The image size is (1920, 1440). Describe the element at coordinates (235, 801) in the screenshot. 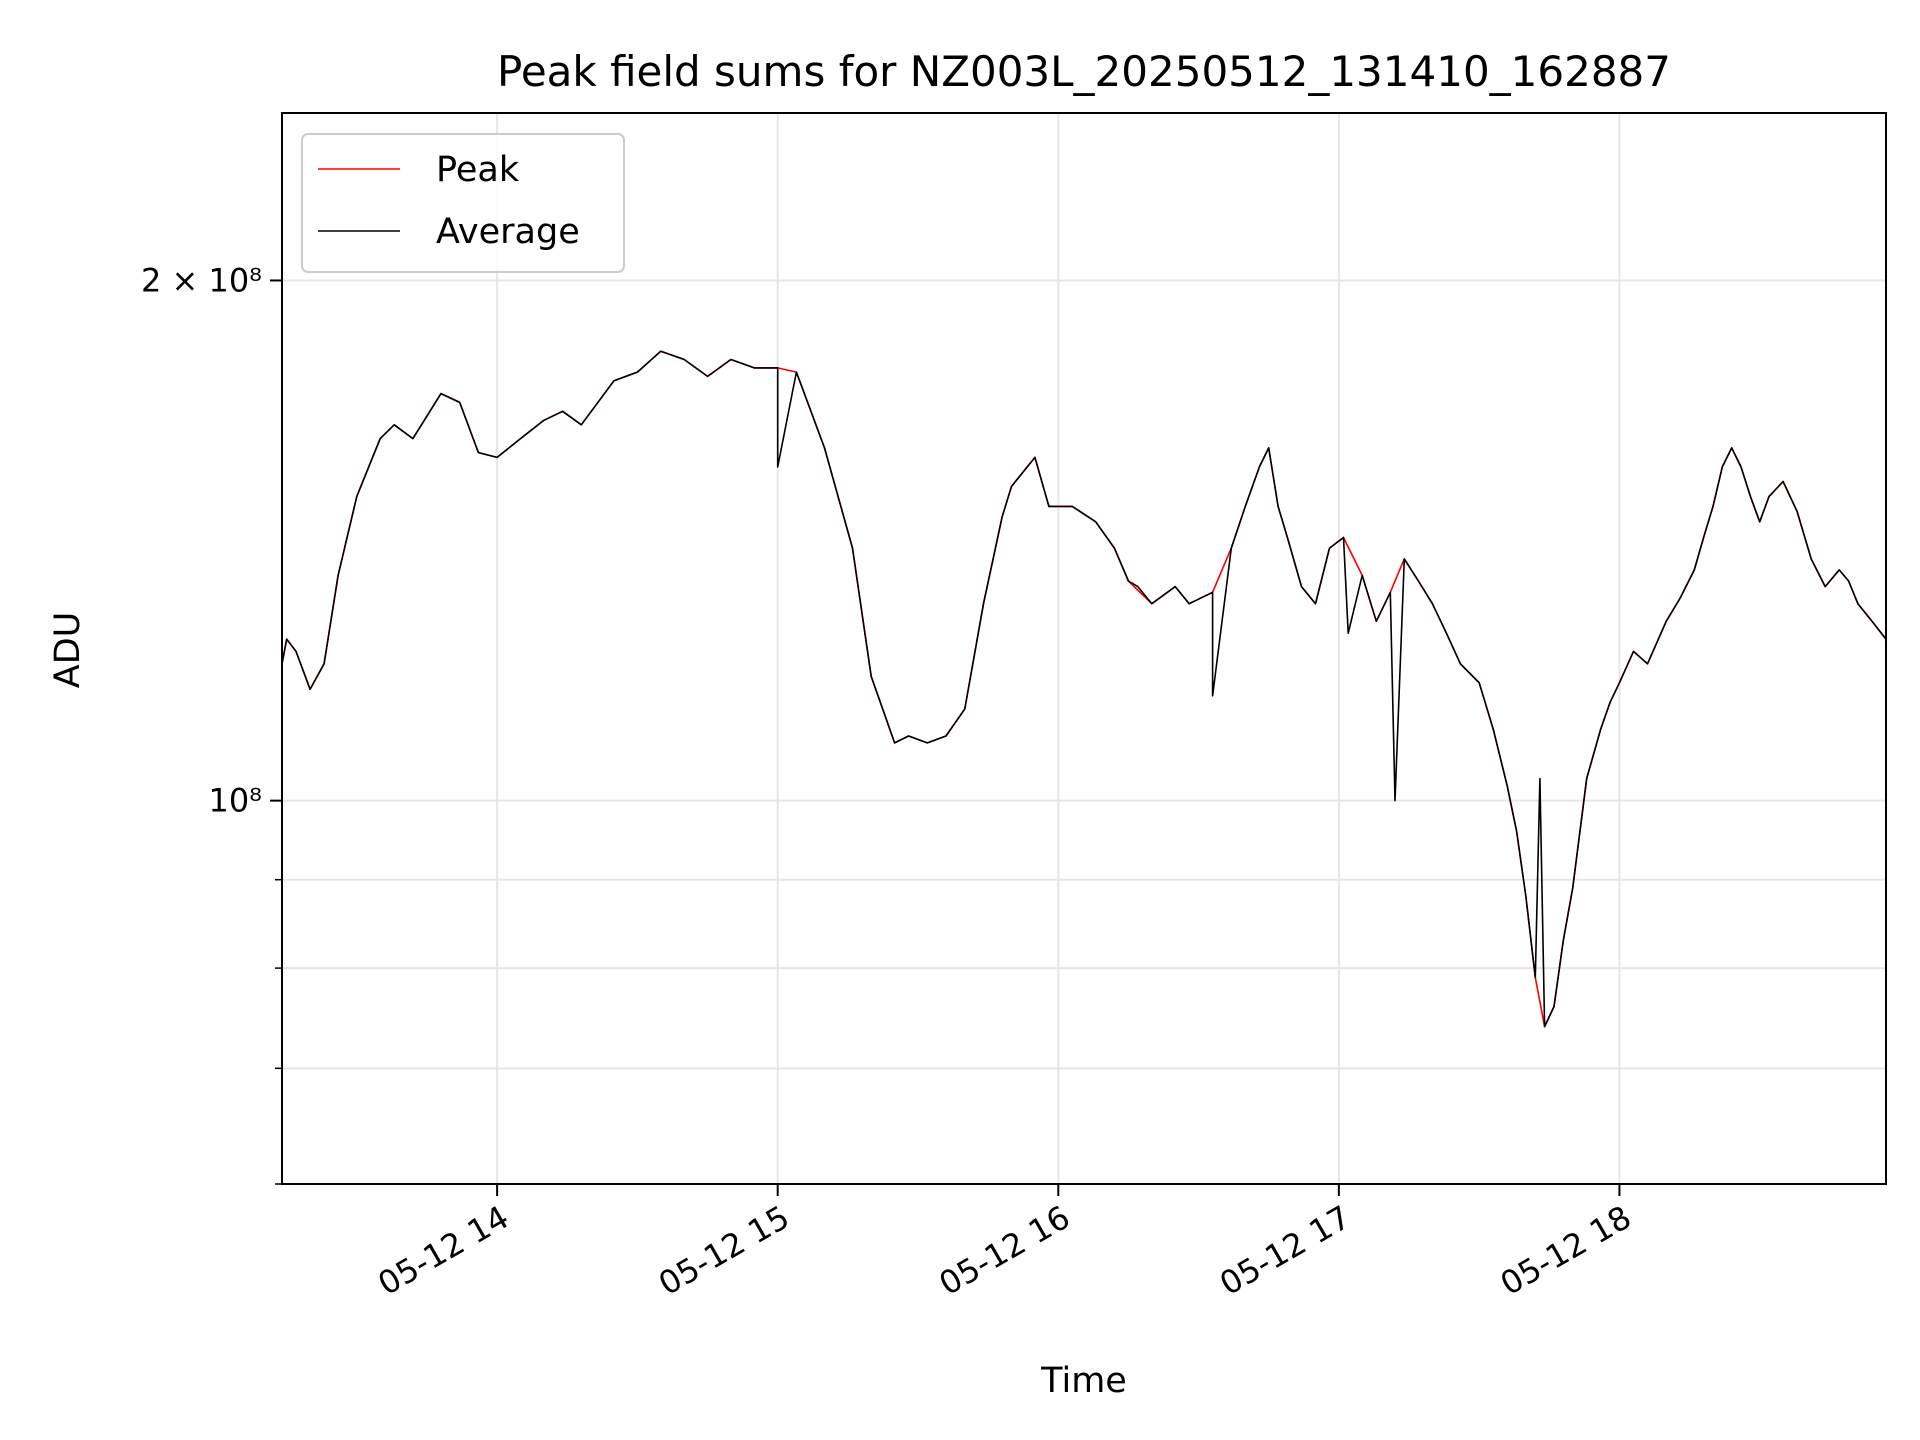

I see `y-tick-label: 10⁸` at that location.